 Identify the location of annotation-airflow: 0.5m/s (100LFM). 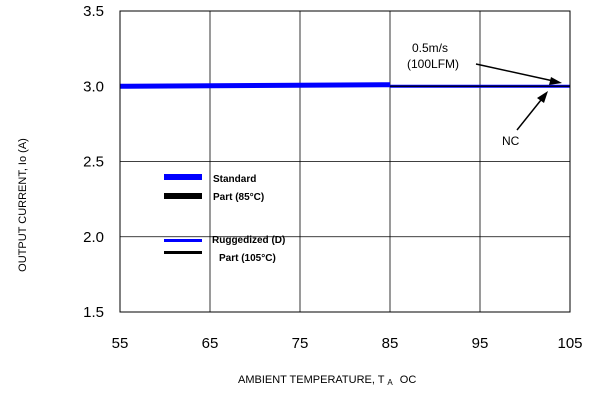
(484, 63).